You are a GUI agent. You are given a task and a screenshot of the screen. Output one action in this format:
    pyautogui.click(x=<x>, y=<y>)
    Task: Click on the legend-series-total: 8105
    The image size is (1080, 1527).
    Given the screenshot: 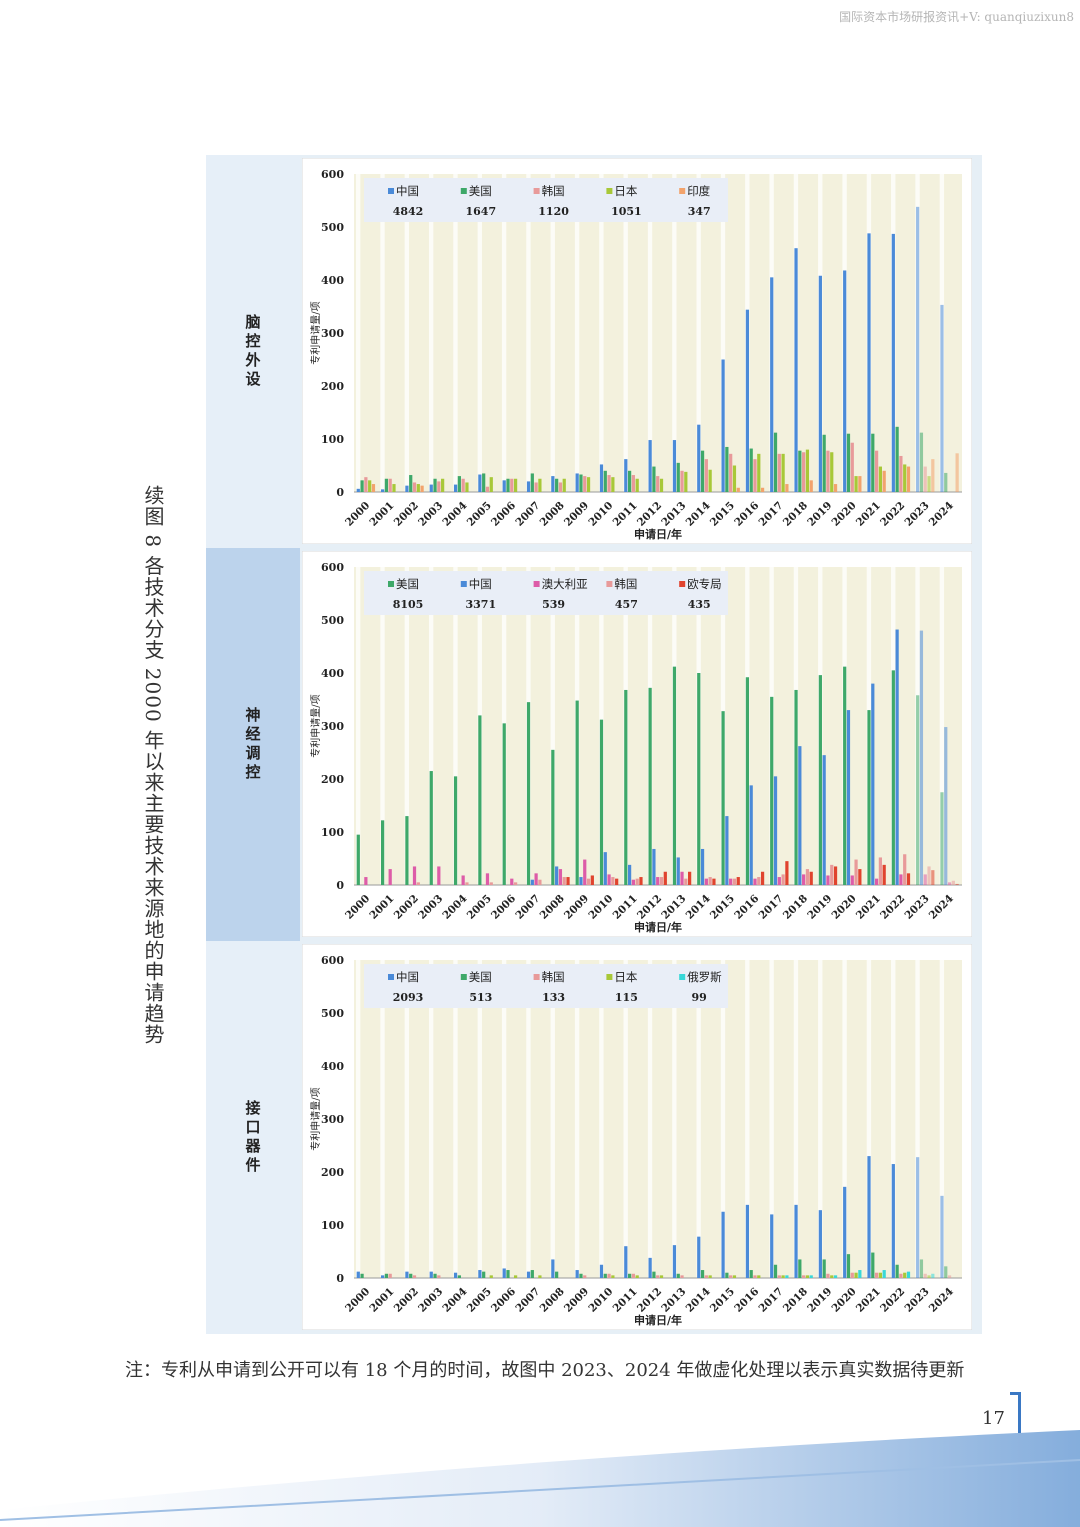 What is the action you would take?
    pyautogui.click(x=408, y=604)
    